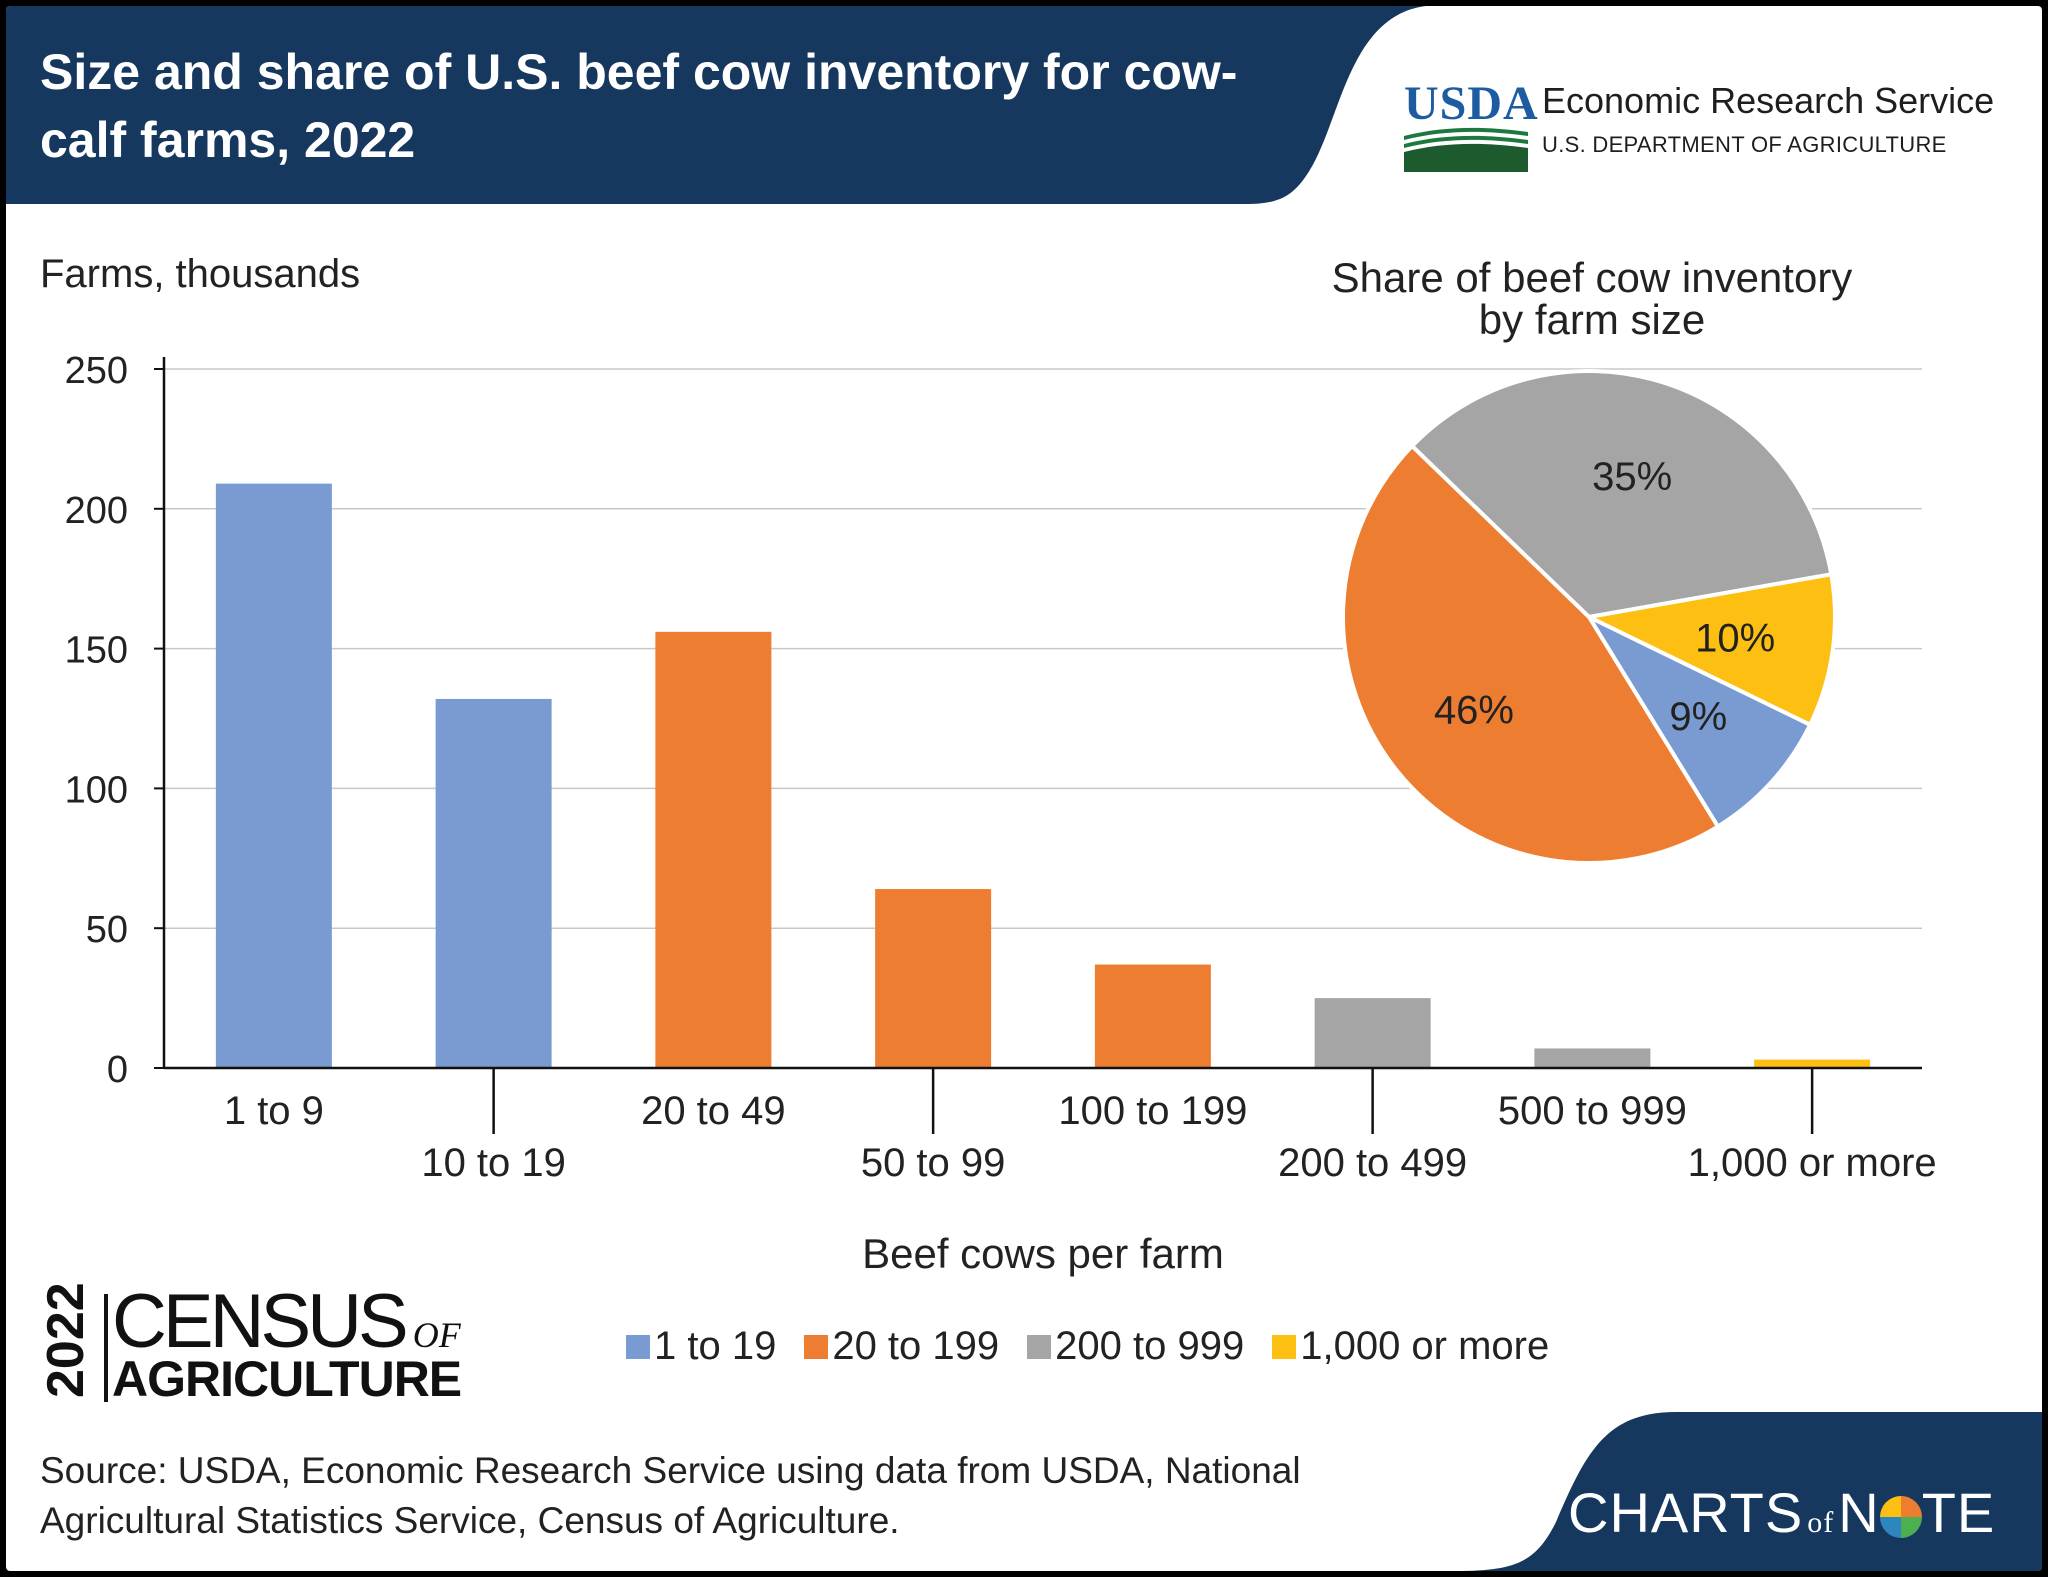 Image resolution: width=2048 pixels, height=1577 pixels. Describe the element at coordinates (436, 1335) in the screenshot. I see `census-of-text: OF` at that location.